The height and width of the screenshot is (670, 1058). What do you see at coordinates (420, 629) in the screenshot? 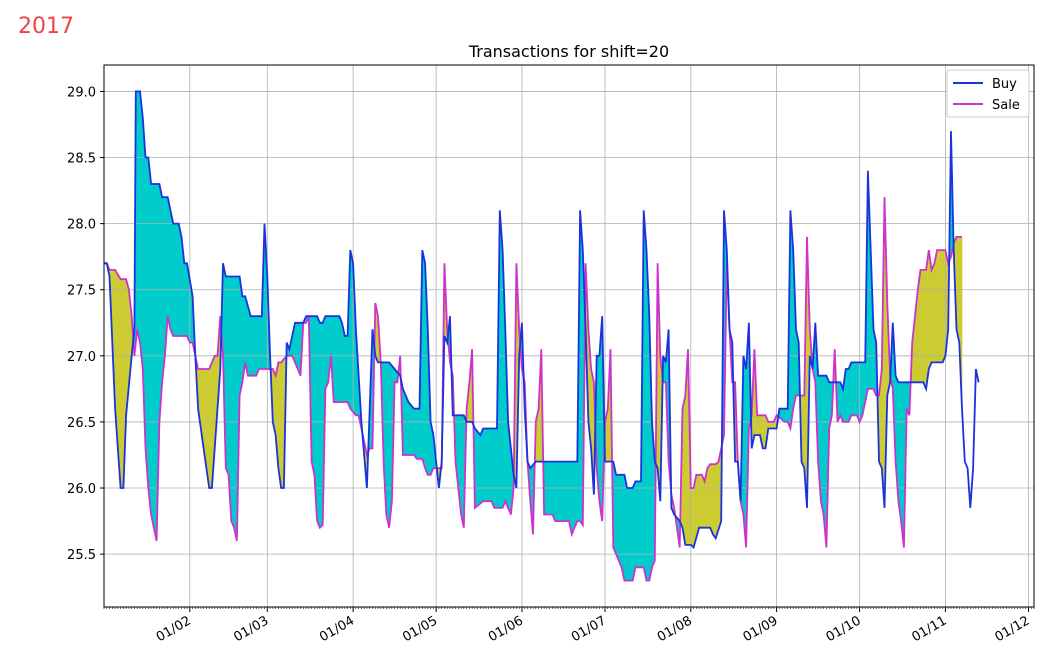
I see `x-tick-label: 01/05` at bounding box center [420, 629].